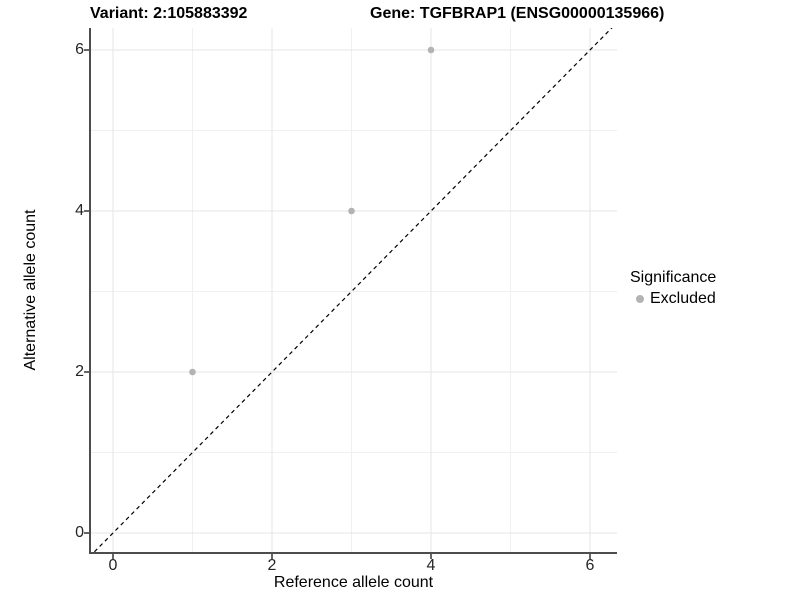 This screenshot has height=600, width=800. Describe the element at coordinates (169, 13) in the screenshot. I see `plot-title-variant: Variant: 2:105883392` at that location.